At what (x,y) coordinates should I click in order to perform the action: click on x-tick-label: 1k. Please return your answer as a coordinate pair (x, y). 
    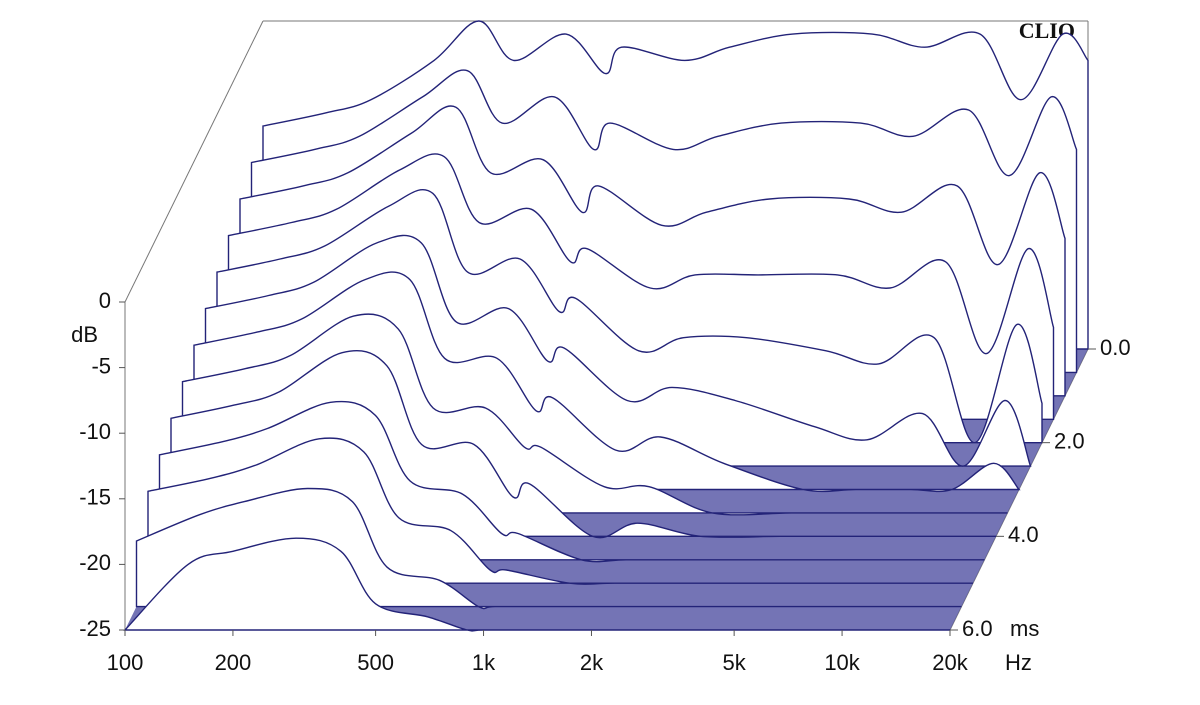
    Looking at the image, I should click on (484, 662).